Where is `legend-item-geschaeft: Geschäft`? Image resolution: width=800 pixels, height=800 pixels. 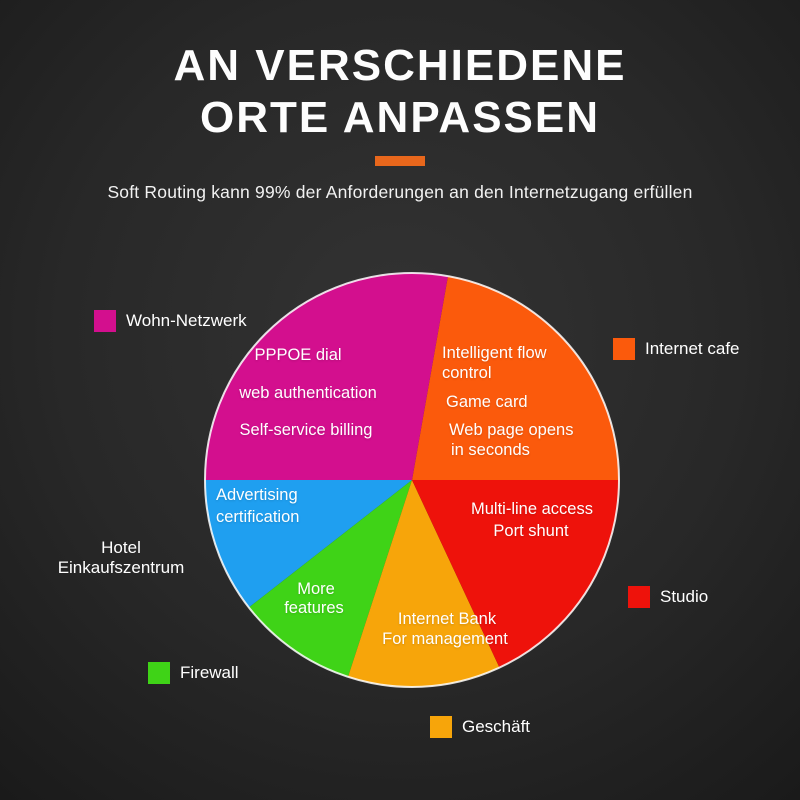 legend-item-geschaeft: Geschäft is located at coordinates (480, 727).